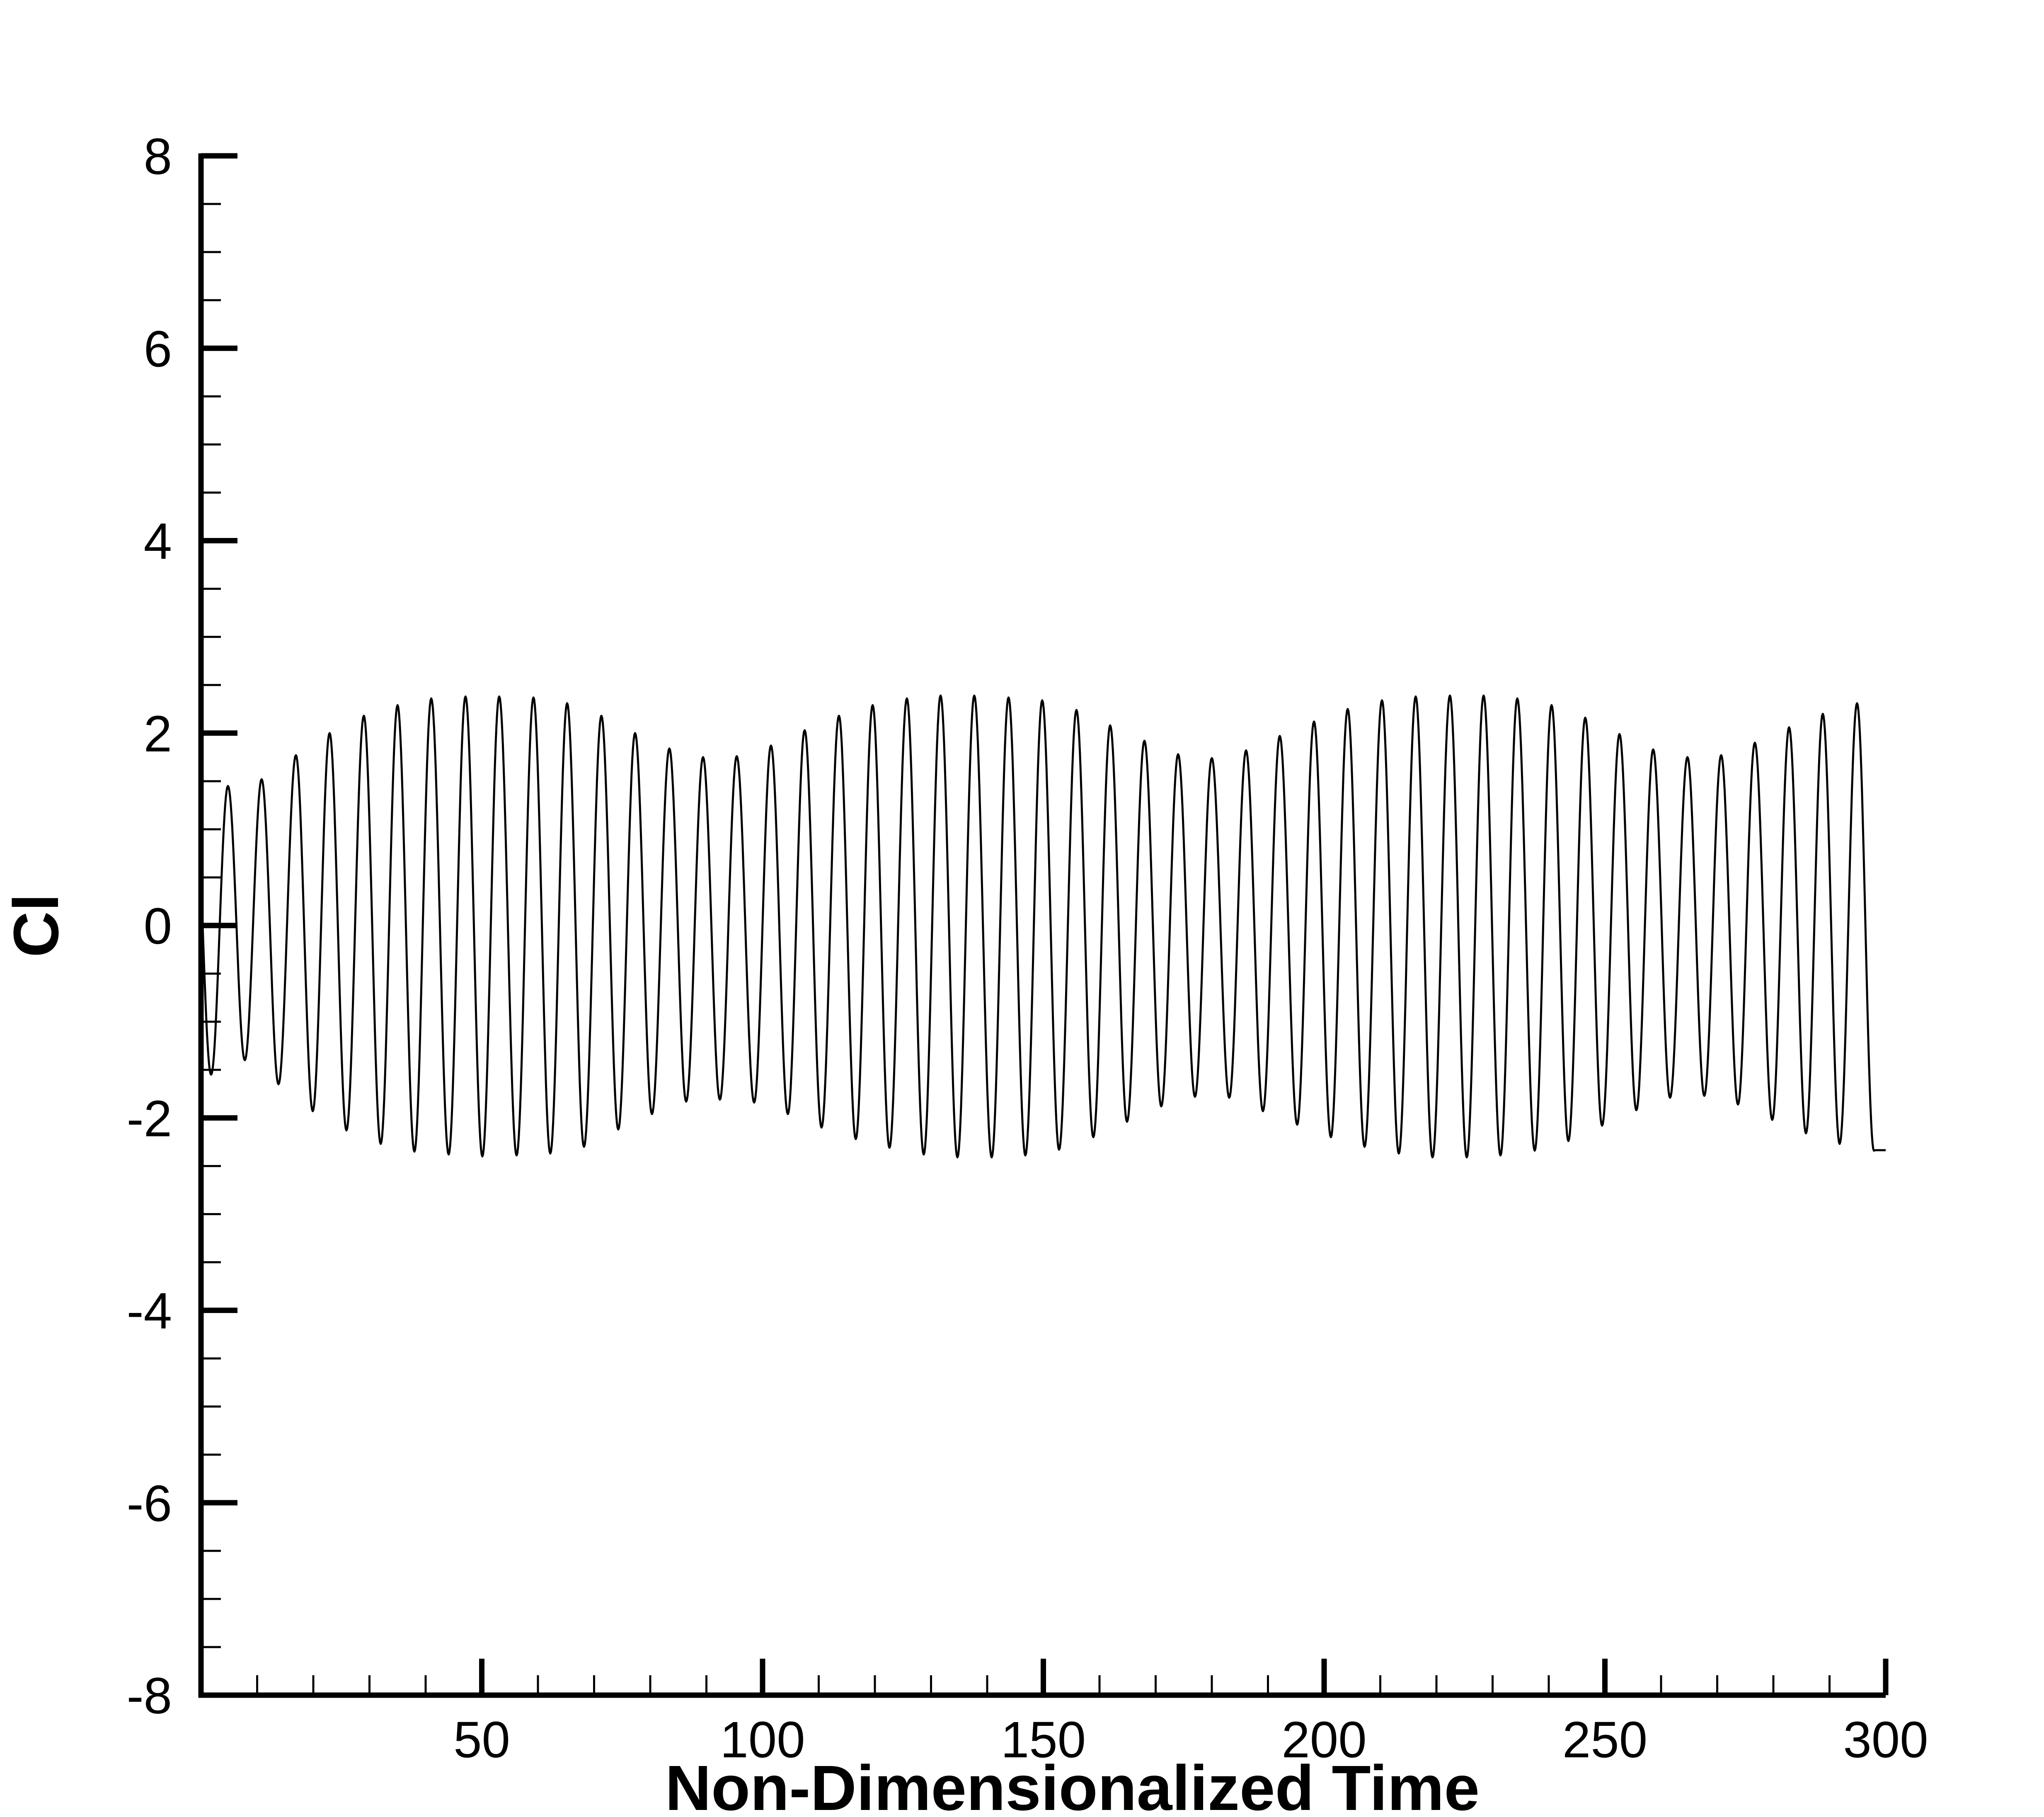 The image size is (2044, 1817). I want to click on y-tick-label: 8, so click(158, 156).